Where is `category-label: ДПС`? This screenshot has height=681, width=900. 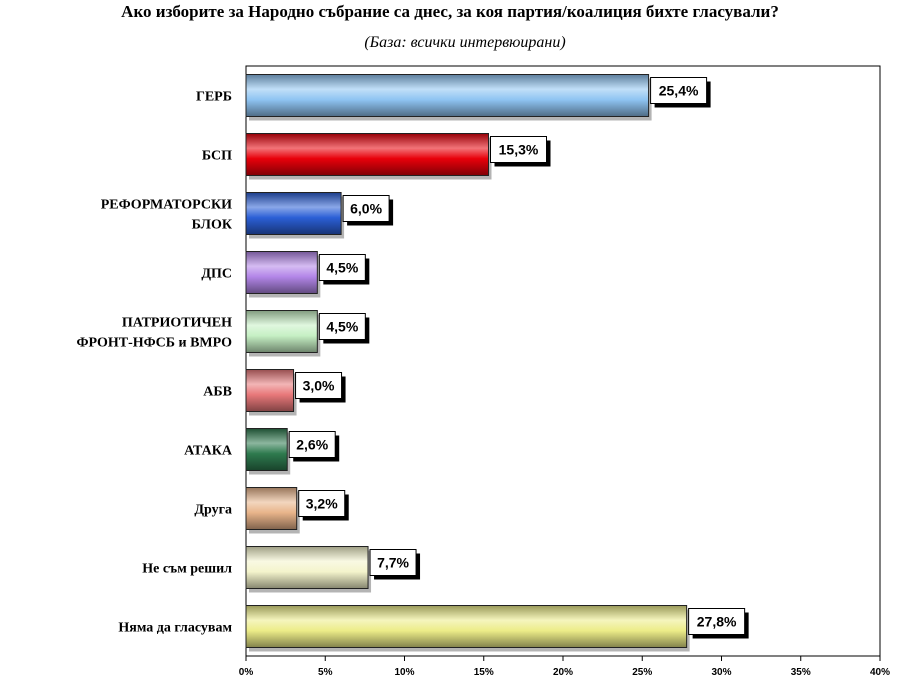 category-label: ДПС is located at coordinates (216, 274).